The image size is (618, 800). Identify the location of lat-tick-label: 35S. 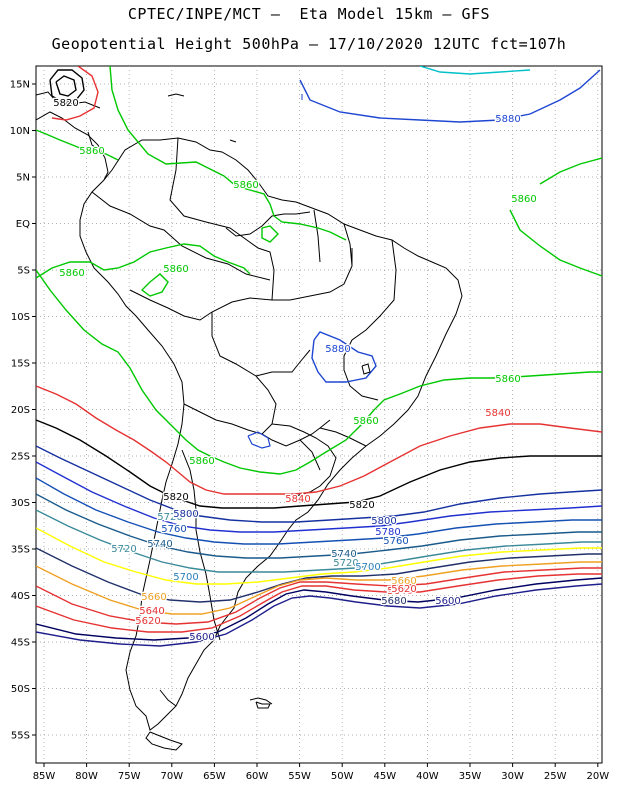
(20, 550).